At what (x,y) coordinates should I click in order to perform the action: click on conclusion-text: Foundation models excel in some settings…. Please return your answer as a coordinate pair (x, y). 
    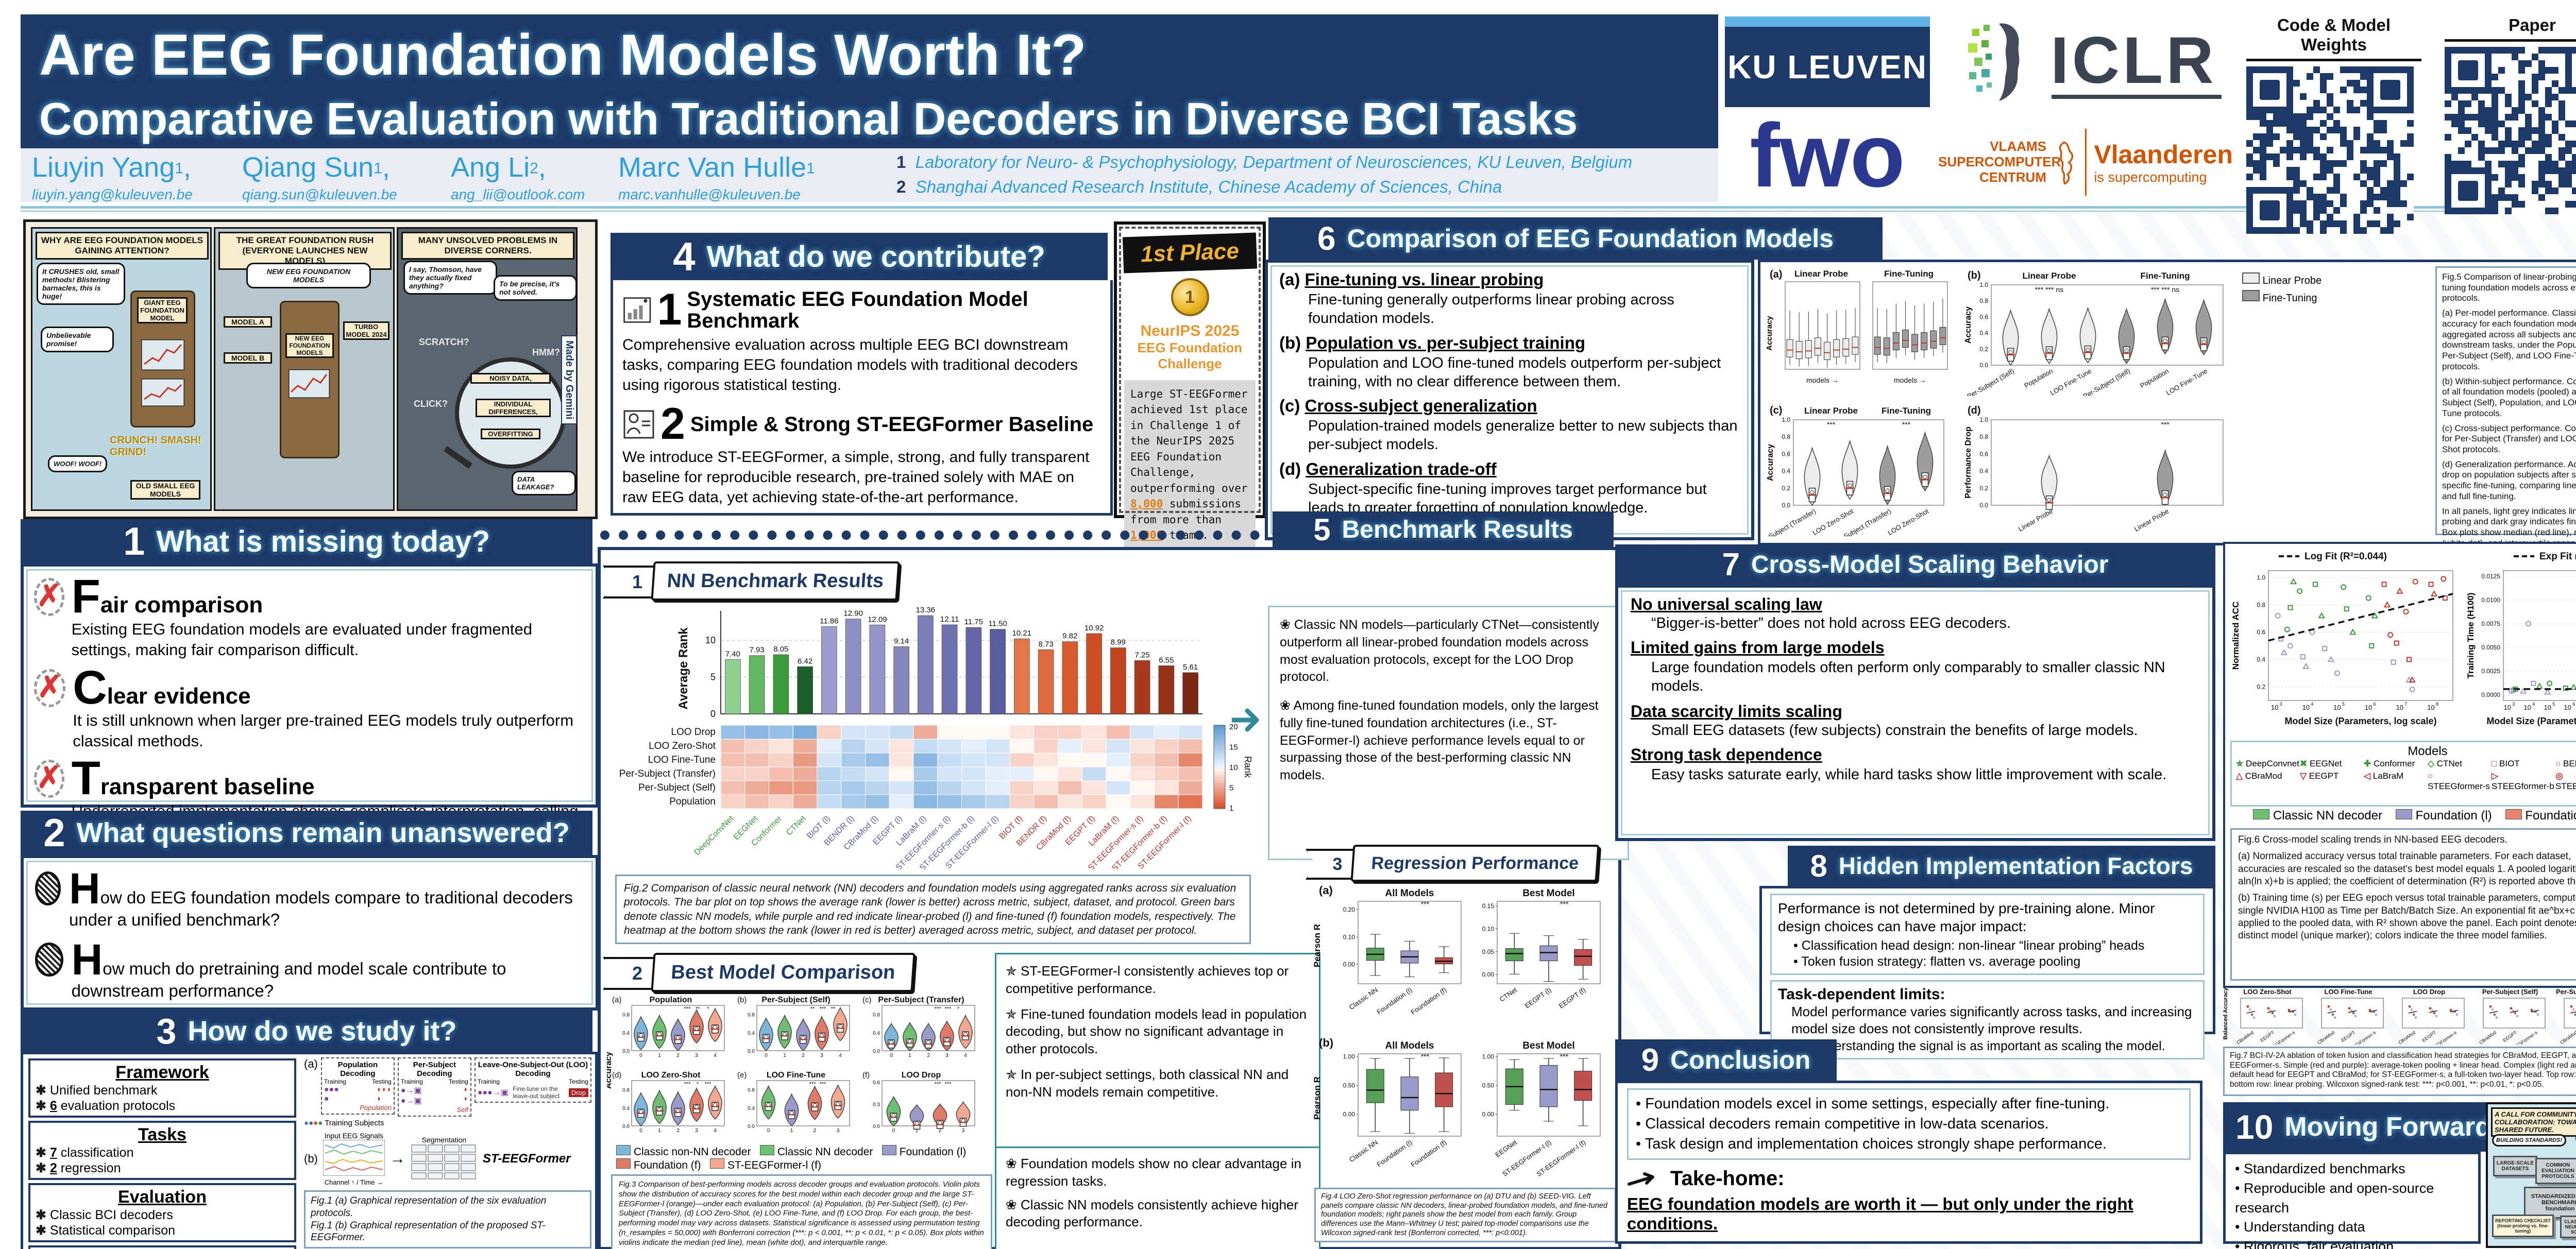
    Looking at the image, I should click on (1877, 1104).